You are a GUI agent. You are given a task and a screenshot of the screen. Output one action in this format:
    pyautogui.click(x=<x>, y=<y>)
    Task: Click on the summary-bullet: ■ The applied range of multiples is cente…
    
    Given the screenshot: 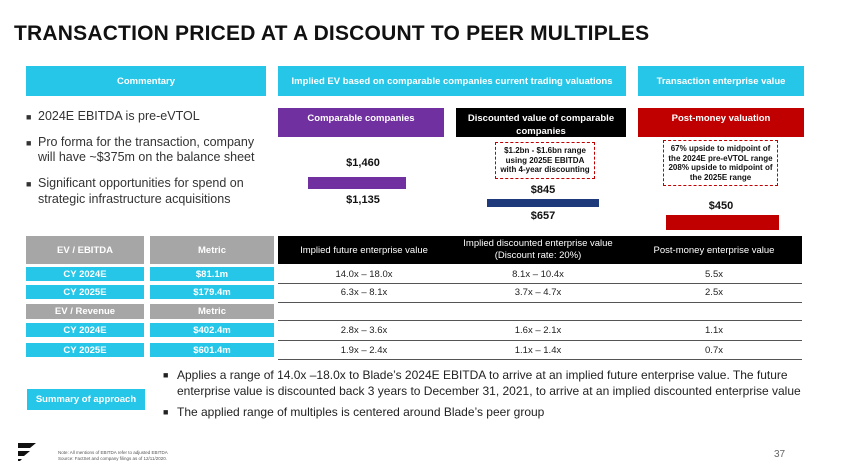 What is the action you would take?
    pyautogui.click(x=354, y=412)
    